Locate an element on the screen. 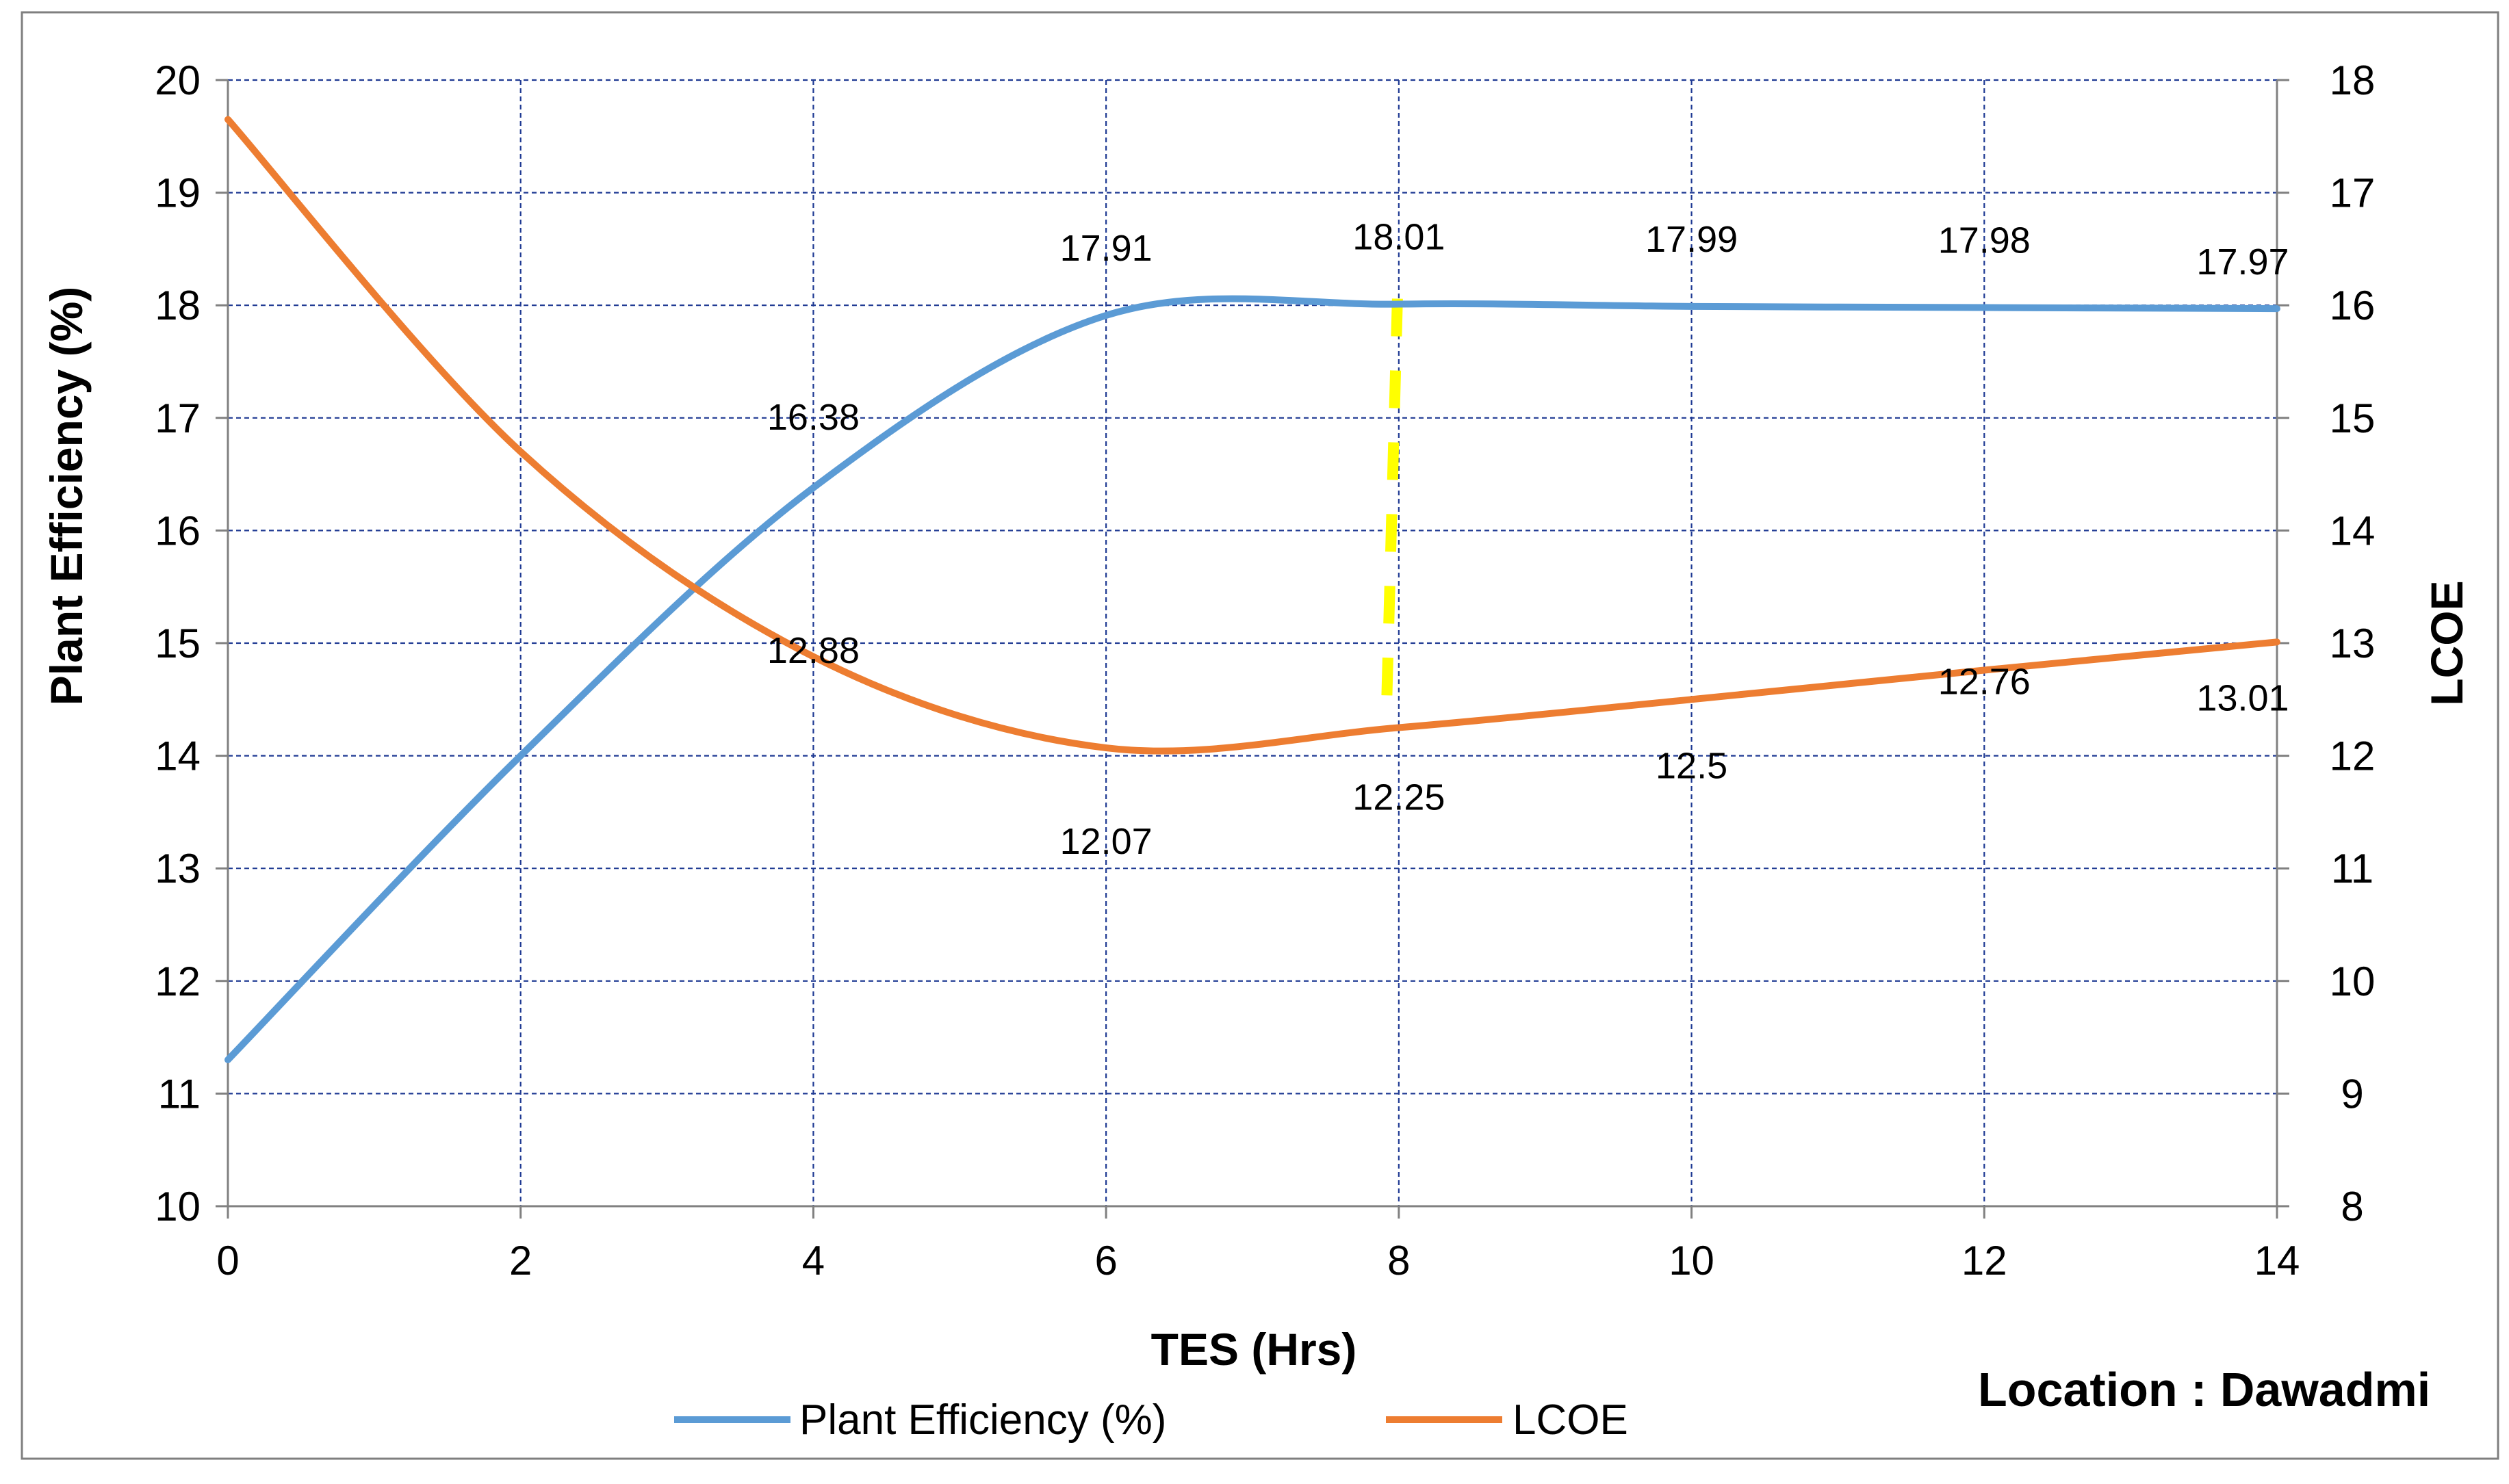  y-tick-label: 16 is located at coordinates (178, 531).